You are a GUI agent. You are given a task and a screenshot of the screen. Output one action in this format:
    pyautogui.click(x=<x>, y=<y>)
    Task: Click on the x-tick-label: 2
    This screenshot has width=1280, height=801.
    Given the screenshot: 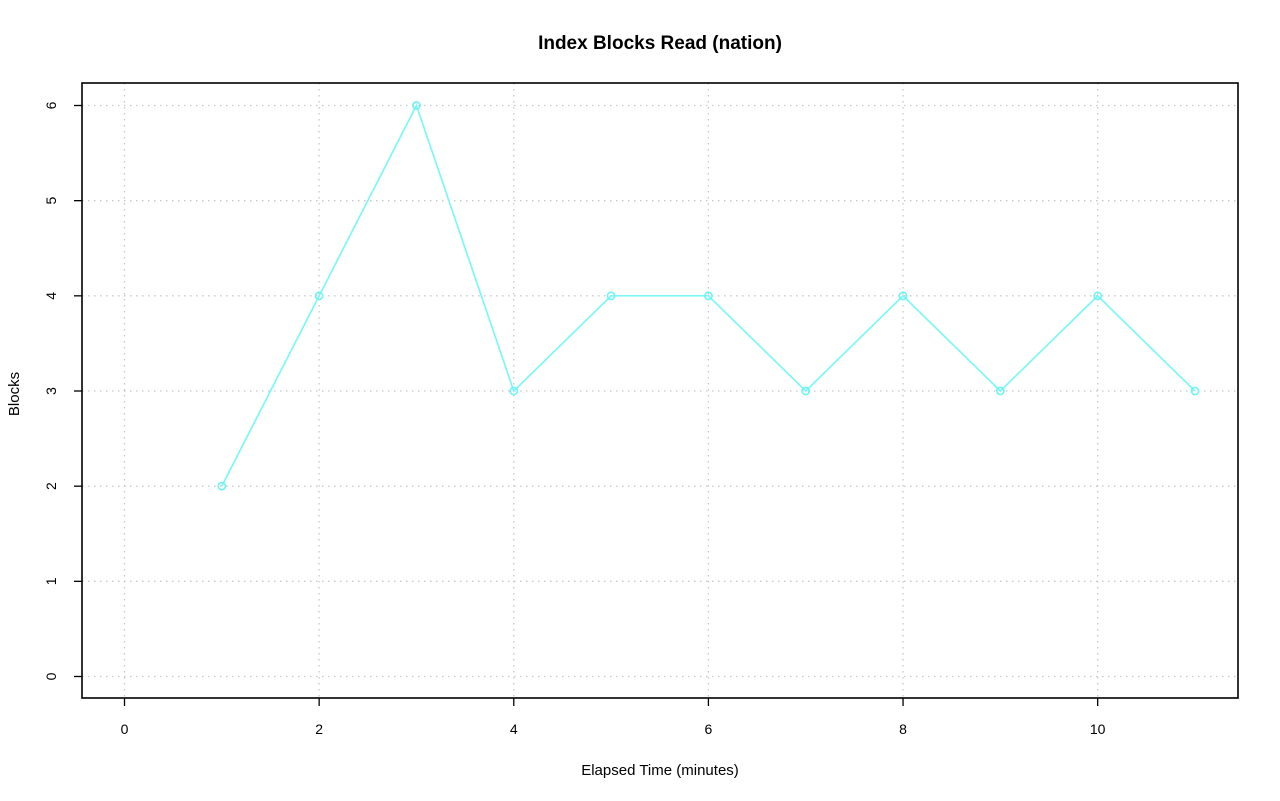 What is the action you would take?
    pyautogui.click(x=319, y=729)
    